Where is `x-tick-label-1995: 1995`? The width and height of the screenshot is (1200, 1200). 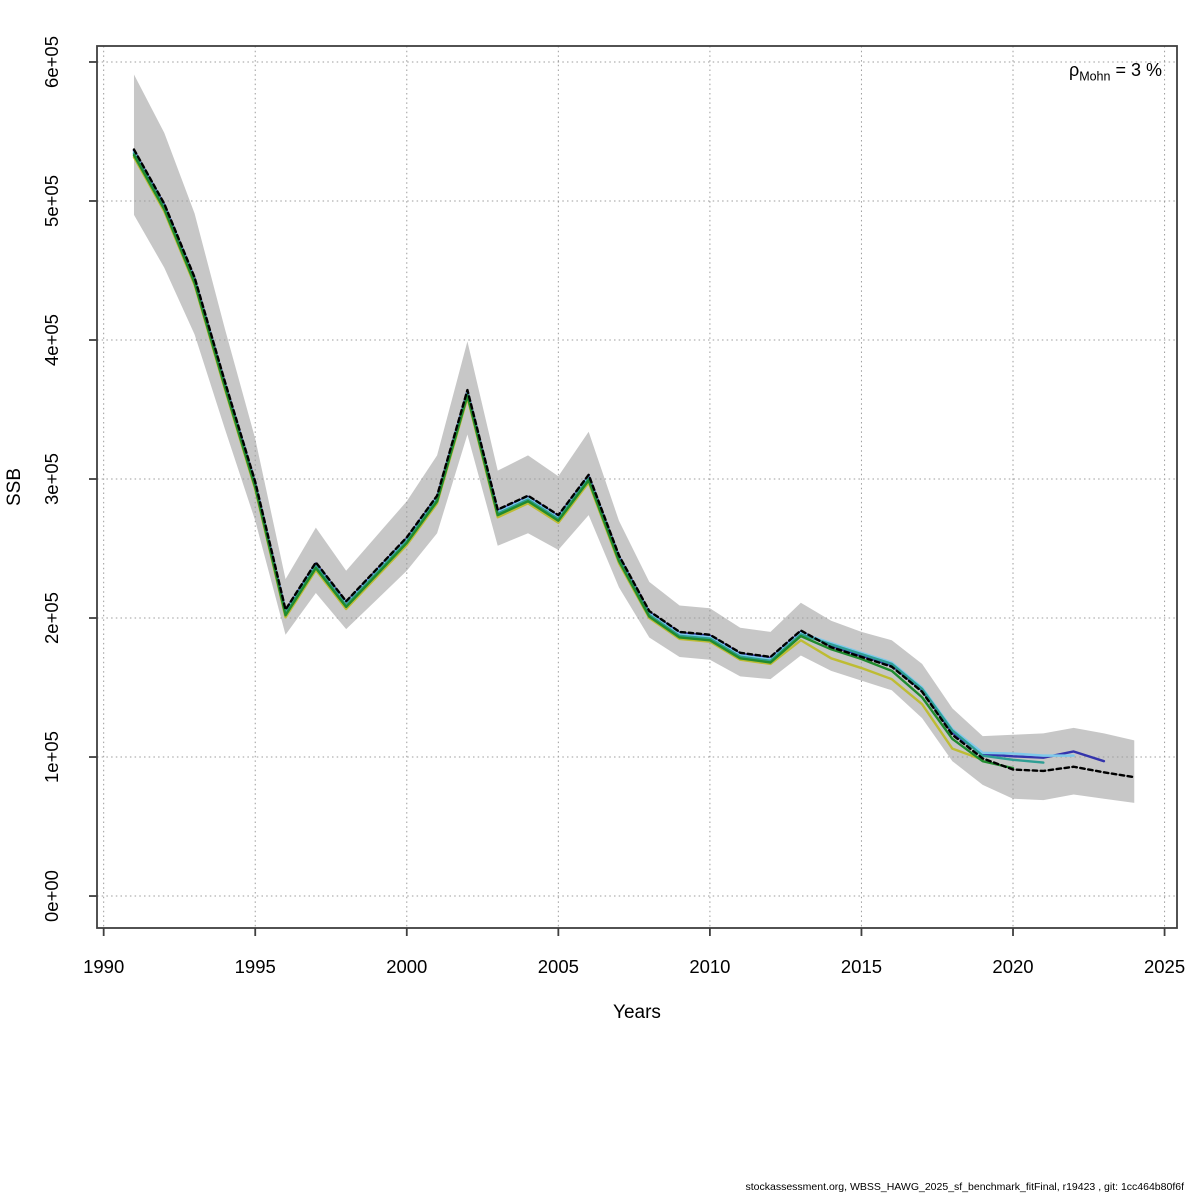
x-tick-label-1995: 1995 is located at coordinates (255, 966).